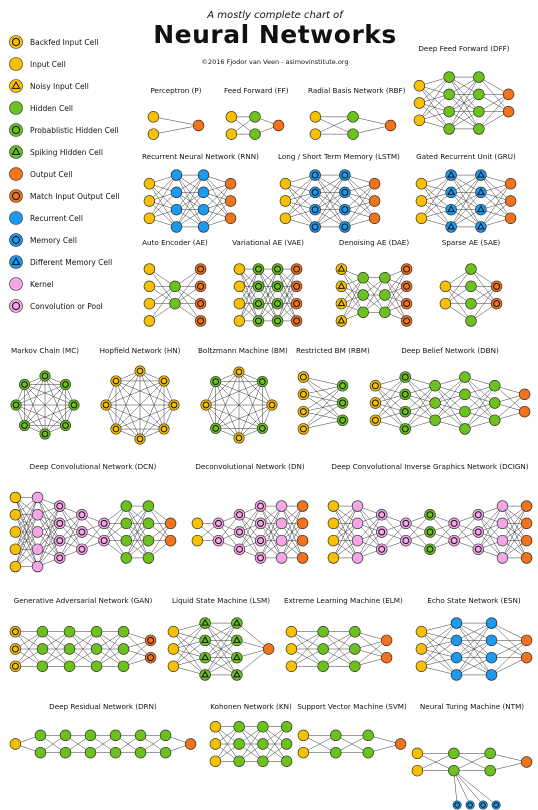  Describe the element at coordinates (140, 350) in the screenshot. I see `network-title: Hopfield Network (HN)` at that location.